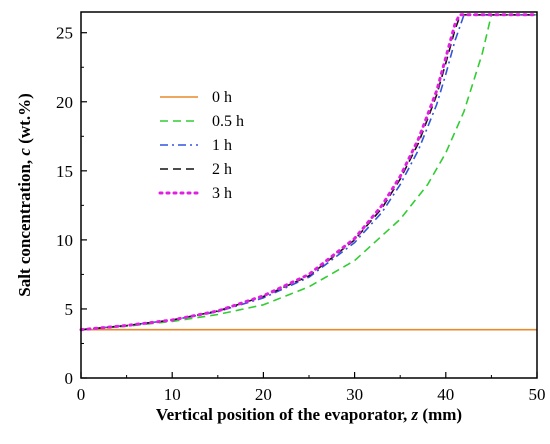 The width and height of the screenshot is (550, 444). Describe the element at coordinates (311, 388) in the screenshot. I see `x-axis-ticks: 0 10 20 30 40 50` at that location.